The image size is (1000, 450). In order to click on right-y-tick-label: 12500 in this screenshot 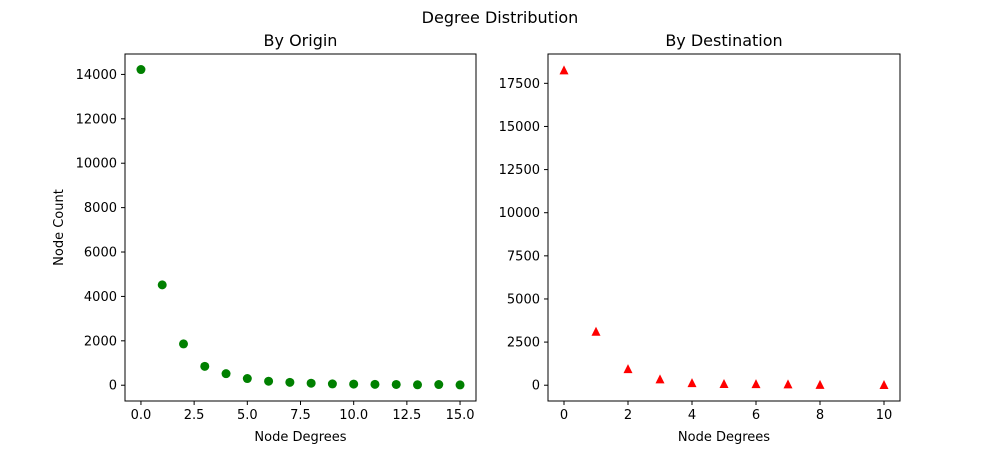, I will do `click(519, 170)`.